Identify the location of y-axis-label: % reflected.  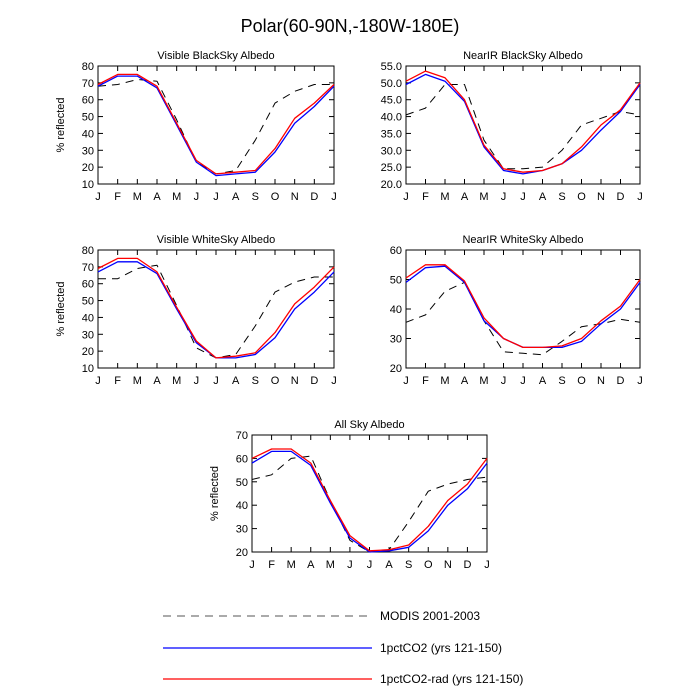
(61, 124).